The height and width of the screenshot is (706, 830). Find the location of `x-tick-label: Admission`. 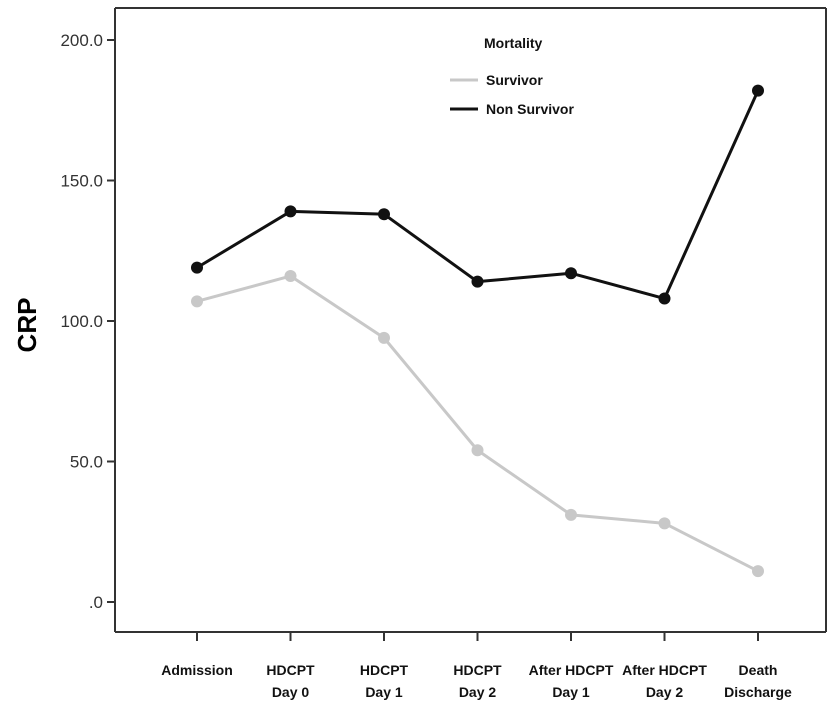

x-tick-label: Admission is located at coordinates (197, 670).